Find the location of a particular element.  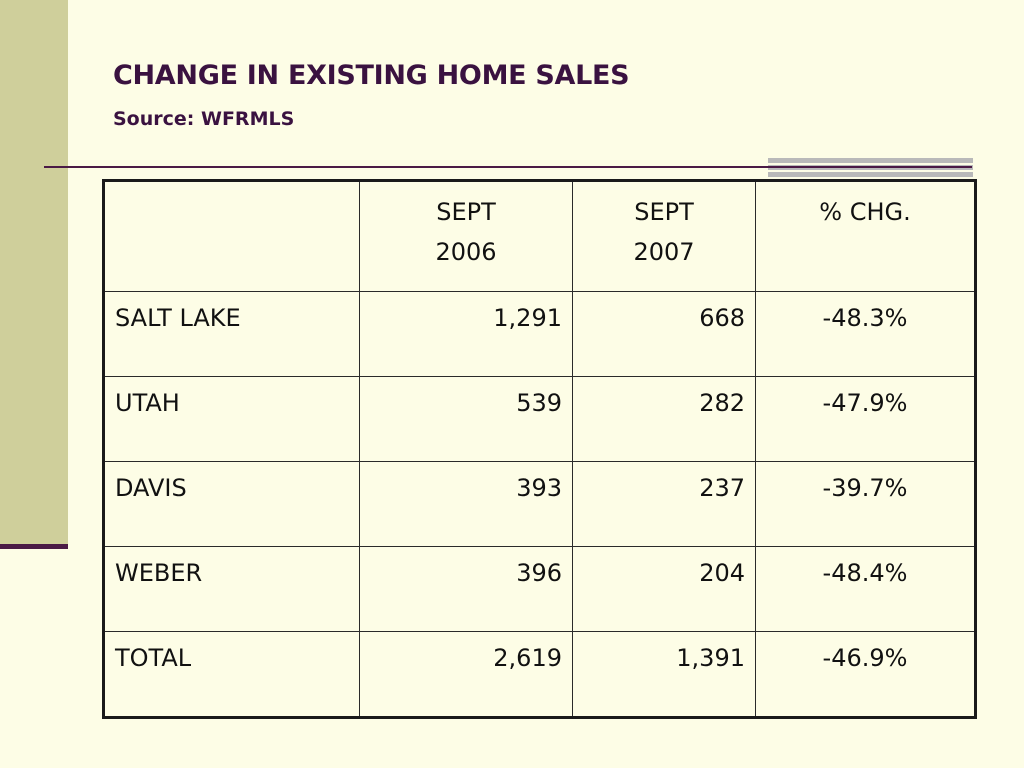

table-row: WEBER 396 204 -48.4% is located at coordinates (539, 589).